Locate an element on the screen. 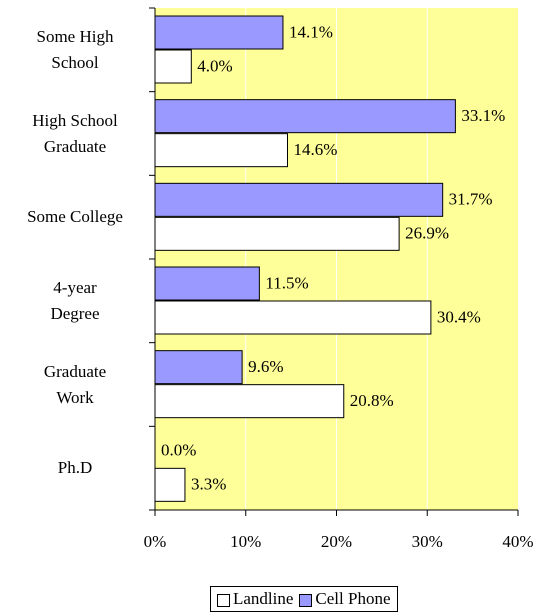 This screenshot has height=615, width=538. category-label: Ph.D is located at coordinates (75, 468).